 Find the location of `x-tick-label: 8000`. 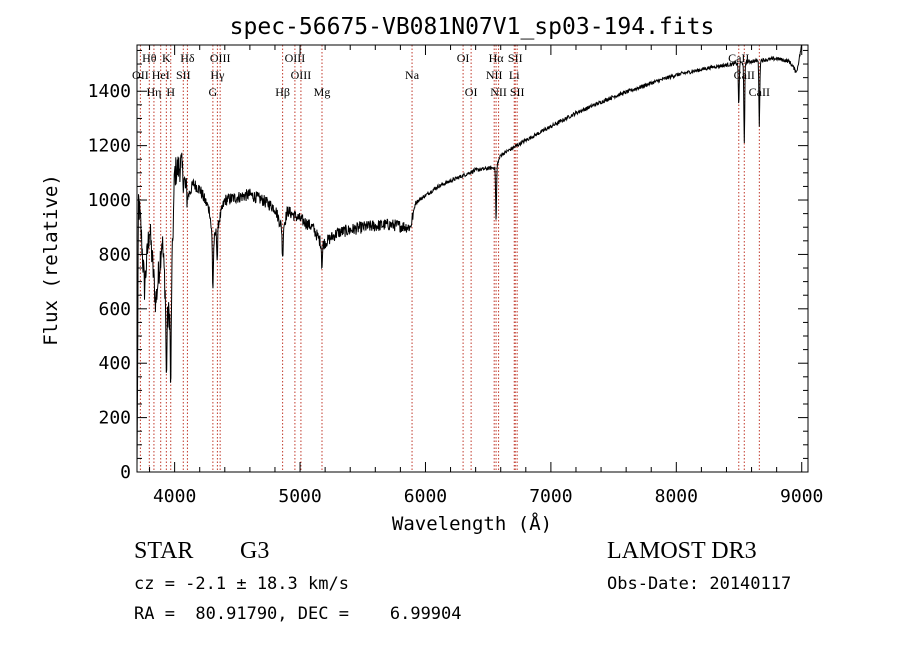

x-tick-label: 8000 is located at coordinates (676, 496).